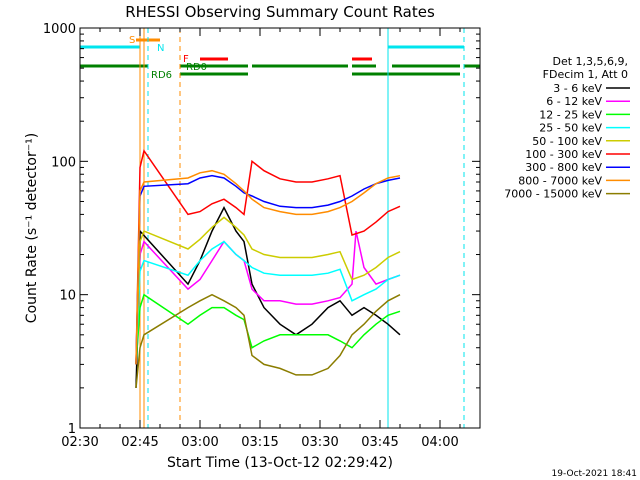 The height and width of the screenshot is (480, 640). Describe the element at coordinates (590, 61) in the screenshot. I see `legend-header: Det 1,3,5,6,9,` at that location.